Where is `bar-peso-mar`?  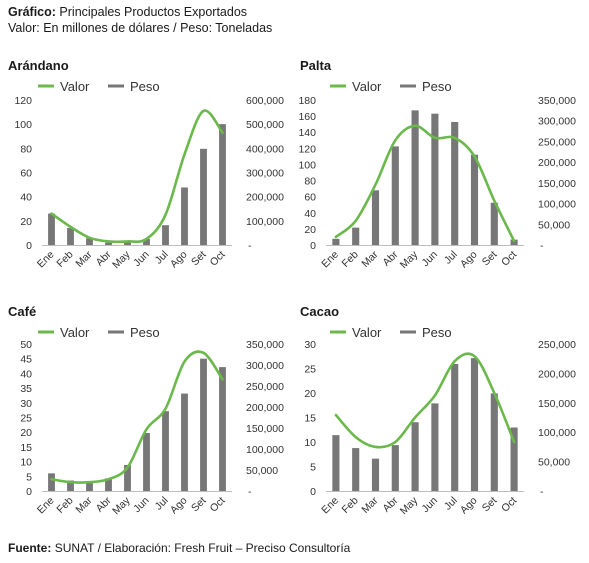 bar-peso-mar is located at coordinates (89, 241).